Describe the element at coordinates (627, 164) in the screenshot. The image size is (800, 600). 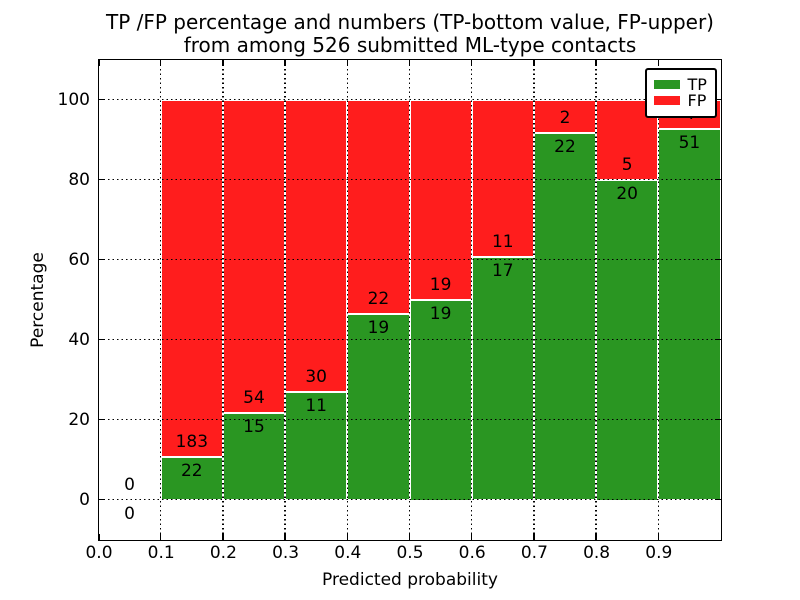
I see `bar-label-fp: 5` at that location.